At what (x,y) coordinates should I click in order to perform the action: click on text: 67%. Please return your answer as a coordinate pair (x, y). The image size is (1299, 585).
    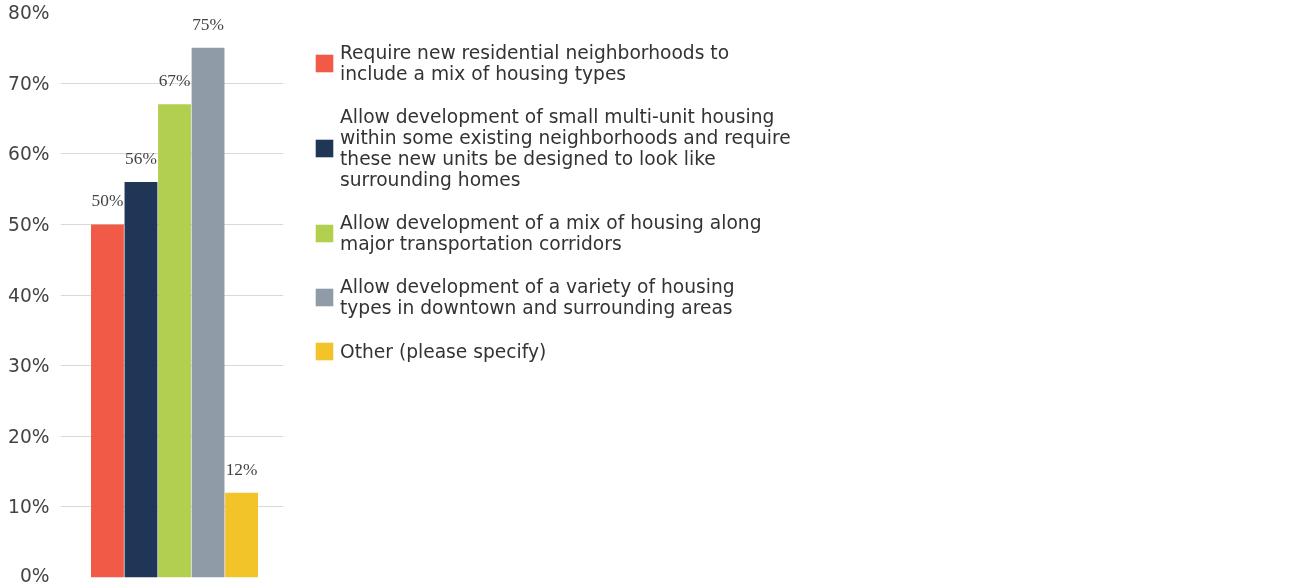
    Looking at the image, I should click on (174, 81).